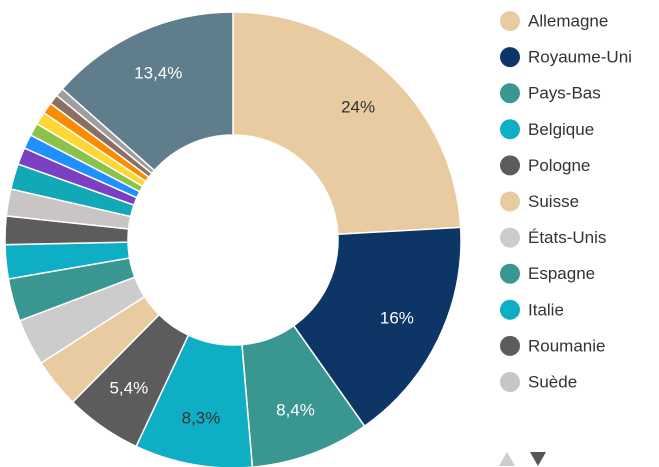 This screenshot has height=467, width=659. Describe the element at coordinates (546, 309) in the screenshot. I see `legend-text: Italie` at that location.